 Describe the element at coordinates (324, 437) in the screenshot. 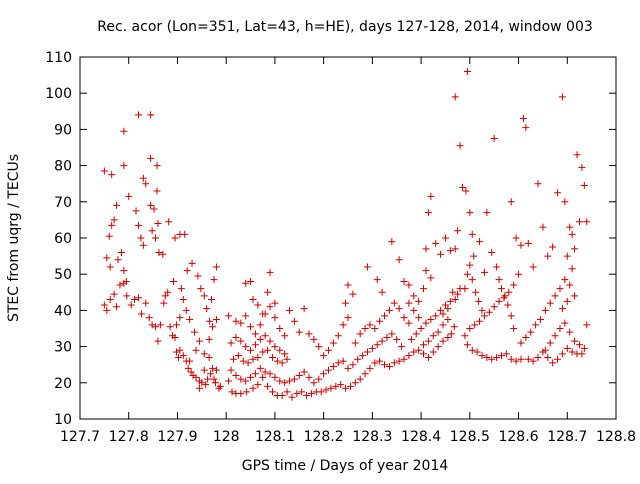

I see `x-tick-label: 128.2` at that location.